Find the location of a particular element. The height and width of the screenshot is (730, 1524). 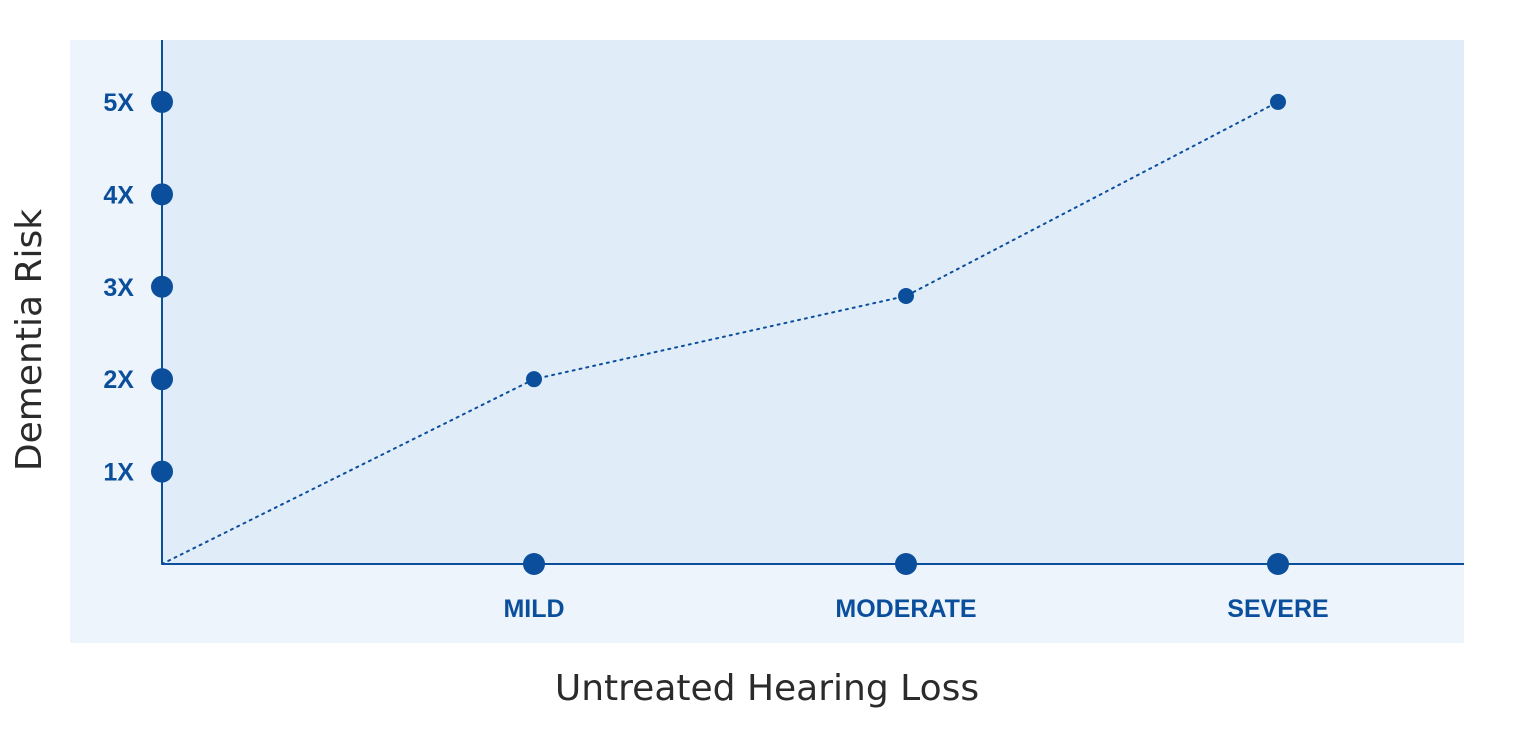

x-axis-title: Untreated Hearing Loss is located at coordinates (767, 688).